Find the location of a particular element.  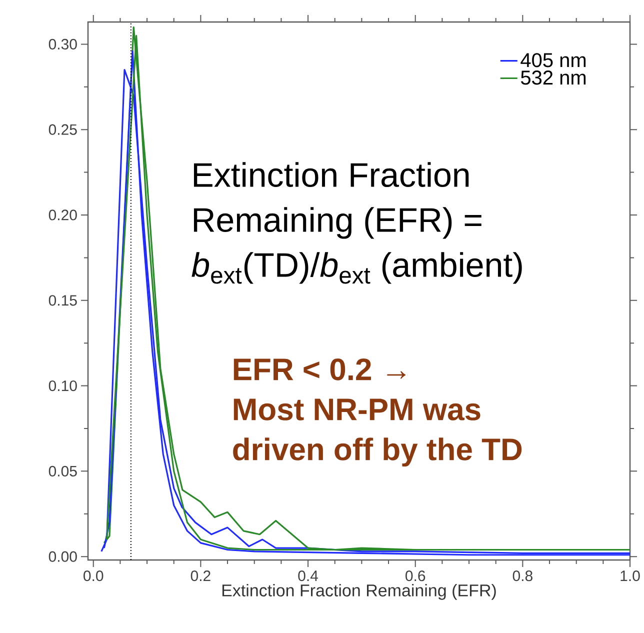

y-tick-label: 0.10 is located at coordinates (62, 386).